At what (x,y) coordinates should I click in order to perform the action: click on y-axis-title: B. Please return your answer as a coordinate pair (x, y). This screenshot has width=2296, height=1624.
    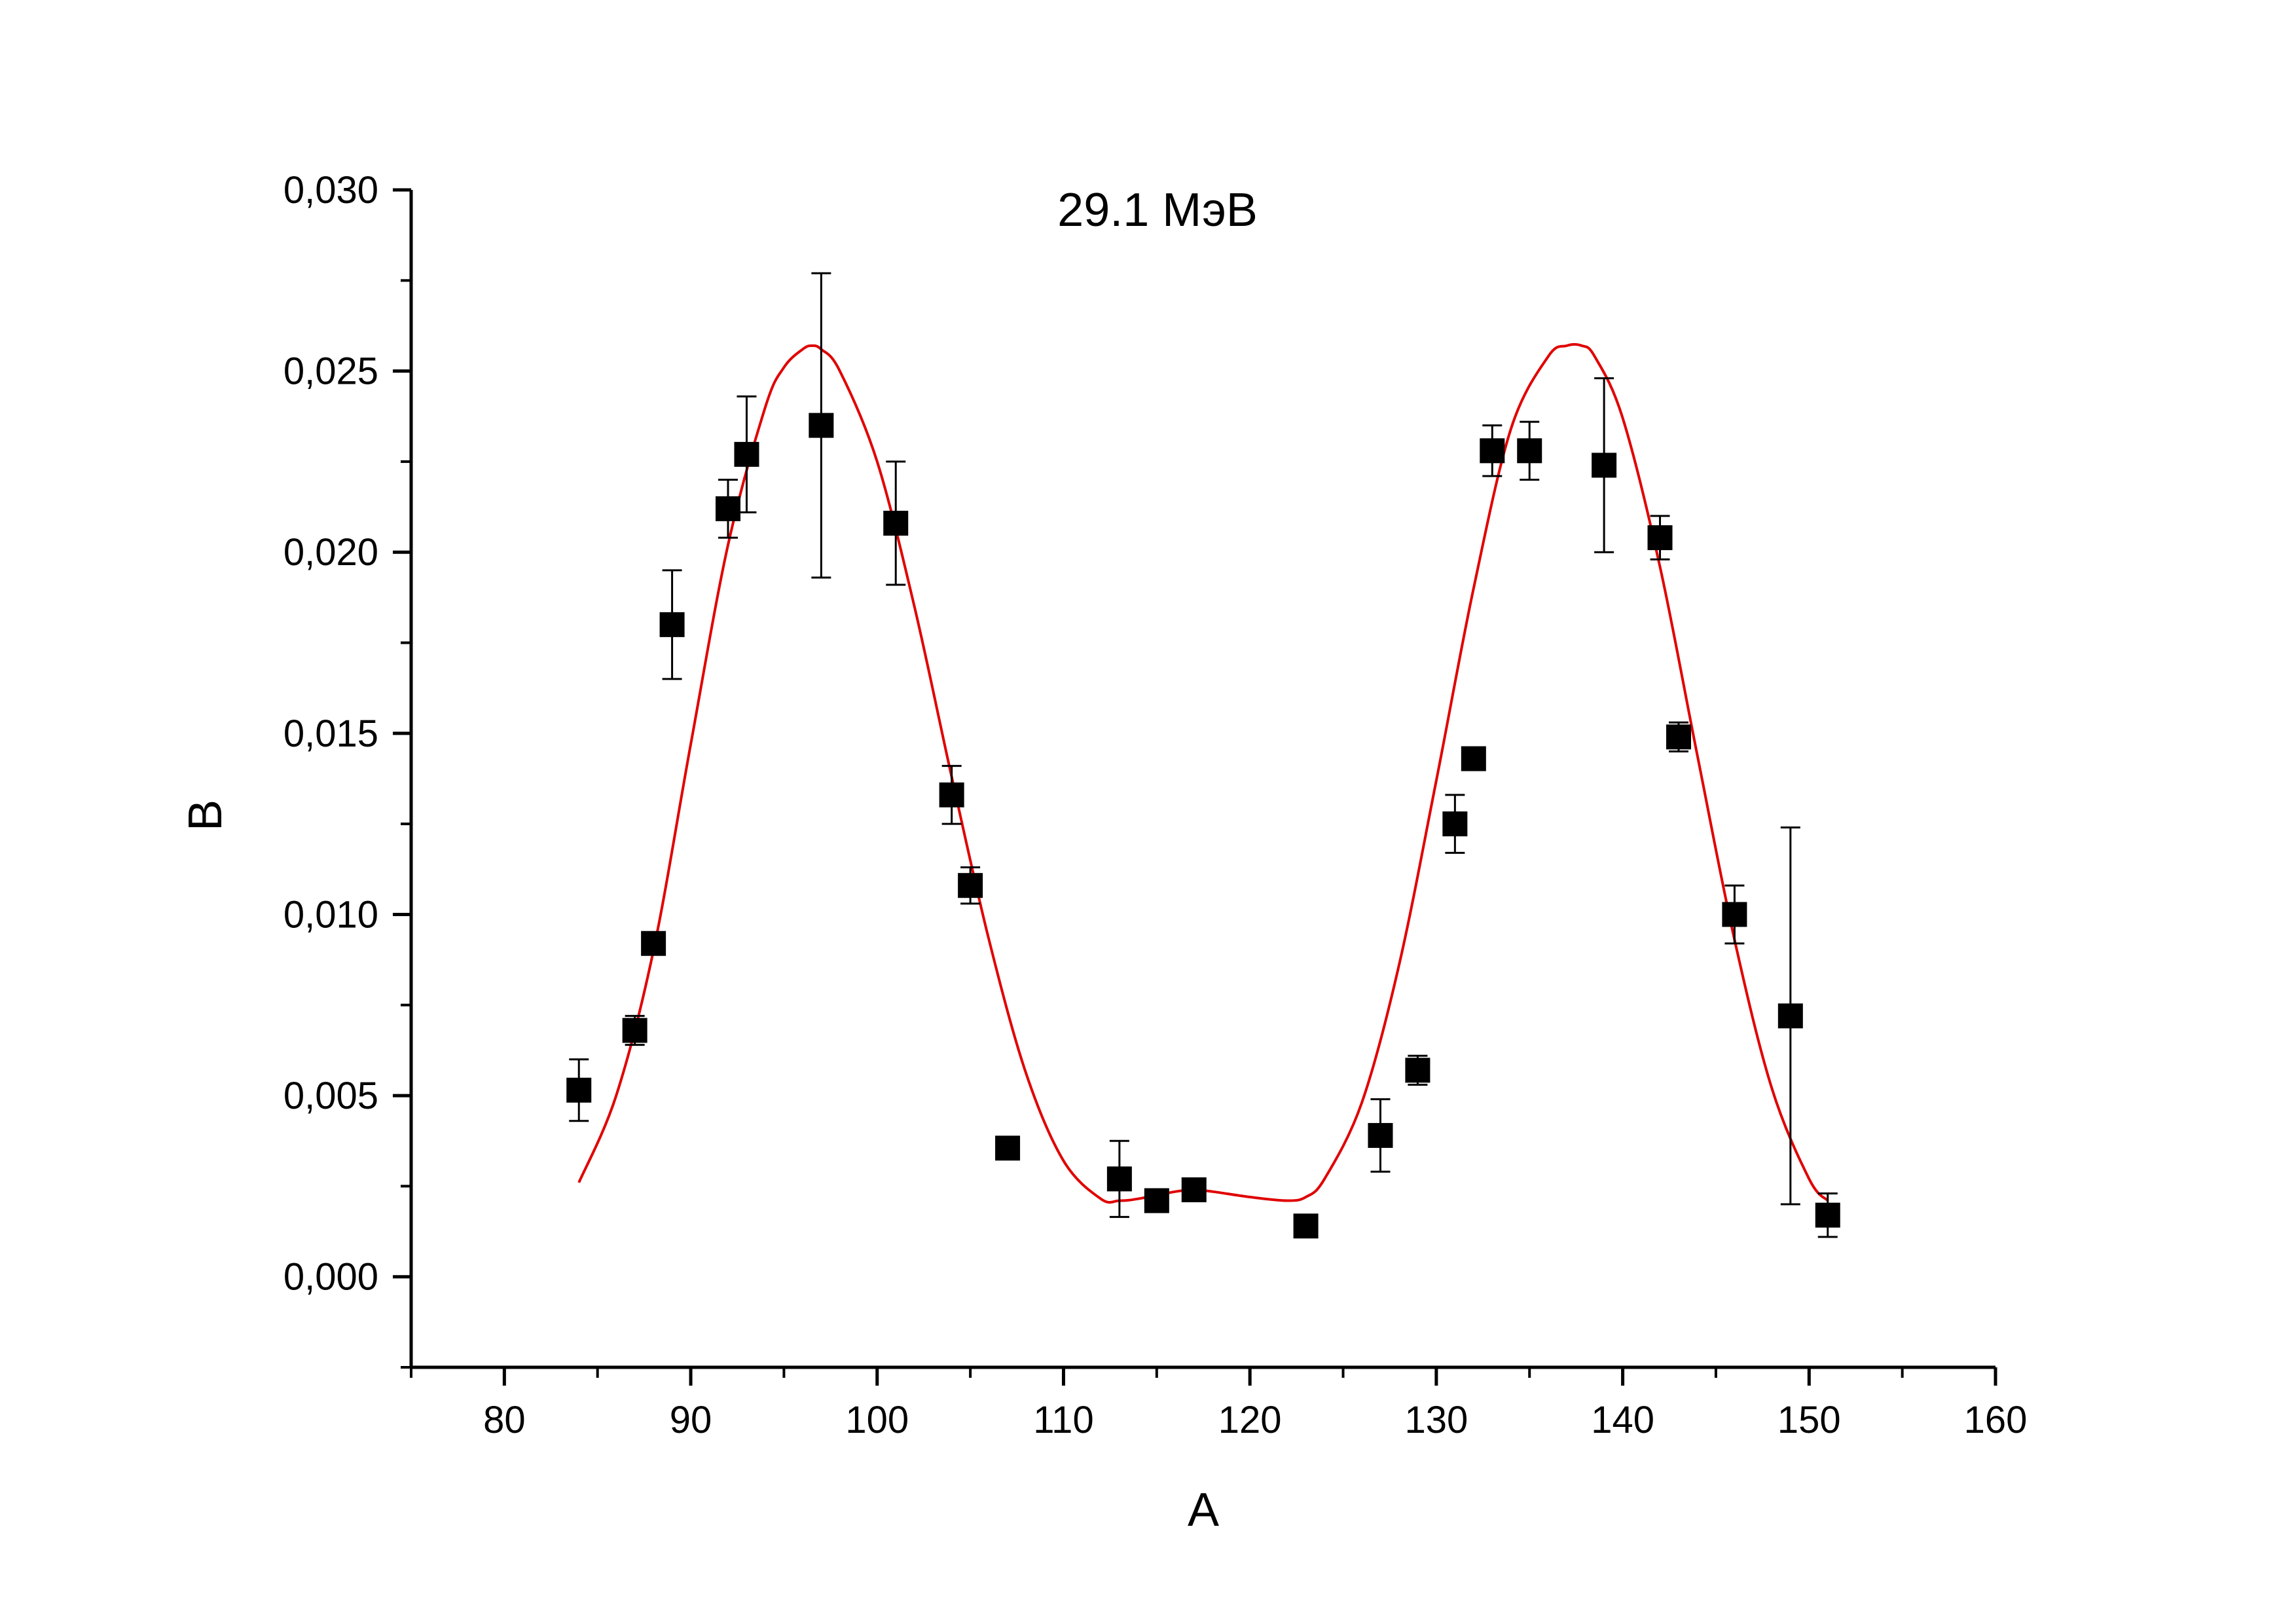
    Looking at the image, I should click on (205, 815).